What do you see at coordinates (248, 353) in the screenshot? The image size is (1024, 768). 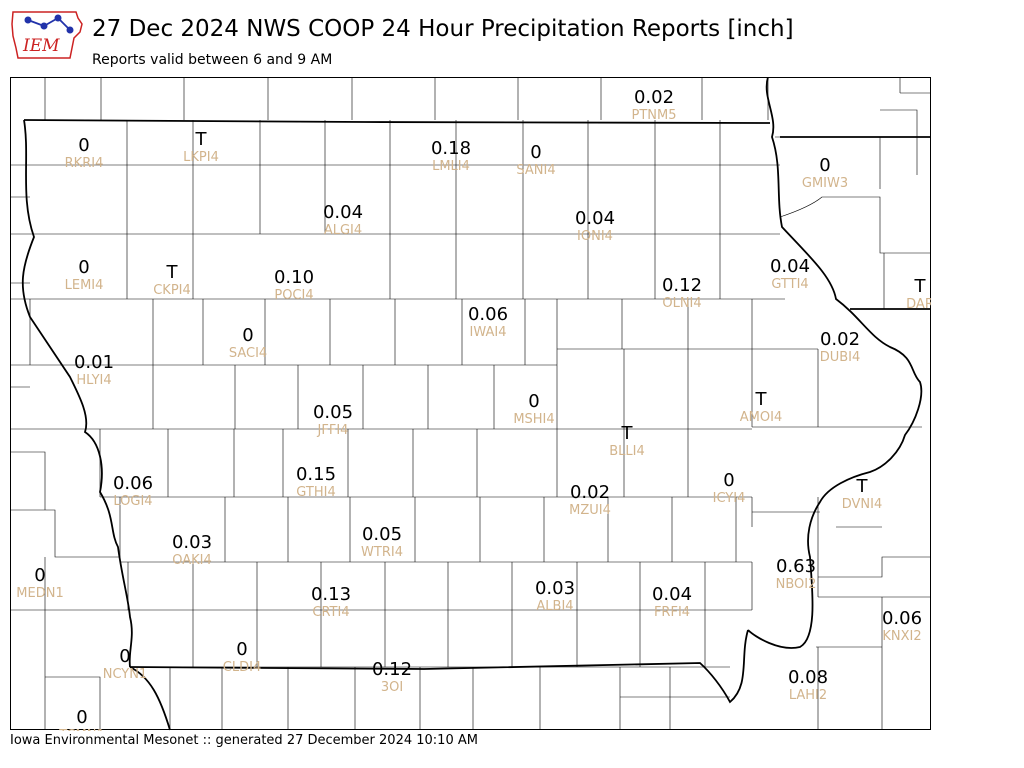 I see `station-id: SACI4` at bounding box center [248, 353].